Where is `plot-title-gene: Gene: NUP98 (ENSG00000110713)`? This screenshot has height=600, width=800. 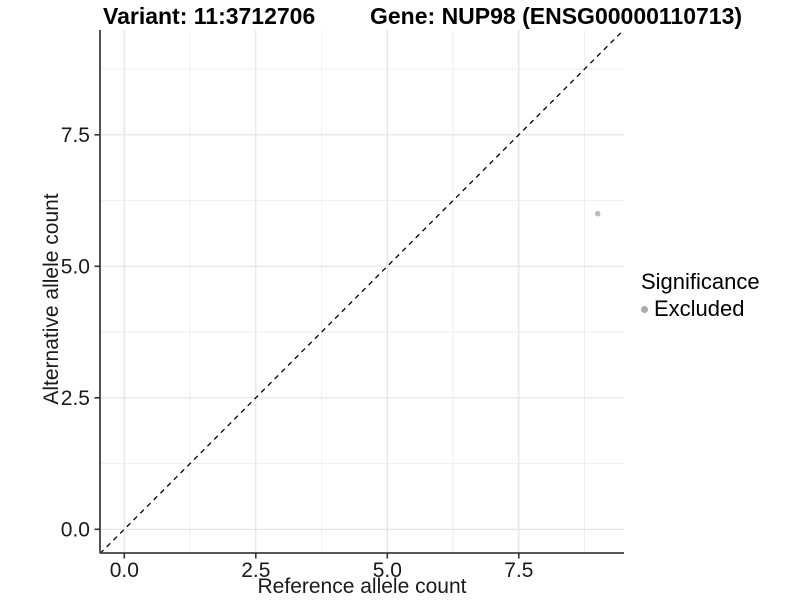 plot-title-gene: Gene: NUP98 (ENSG00000110713) is located at coordinates (556, 16).